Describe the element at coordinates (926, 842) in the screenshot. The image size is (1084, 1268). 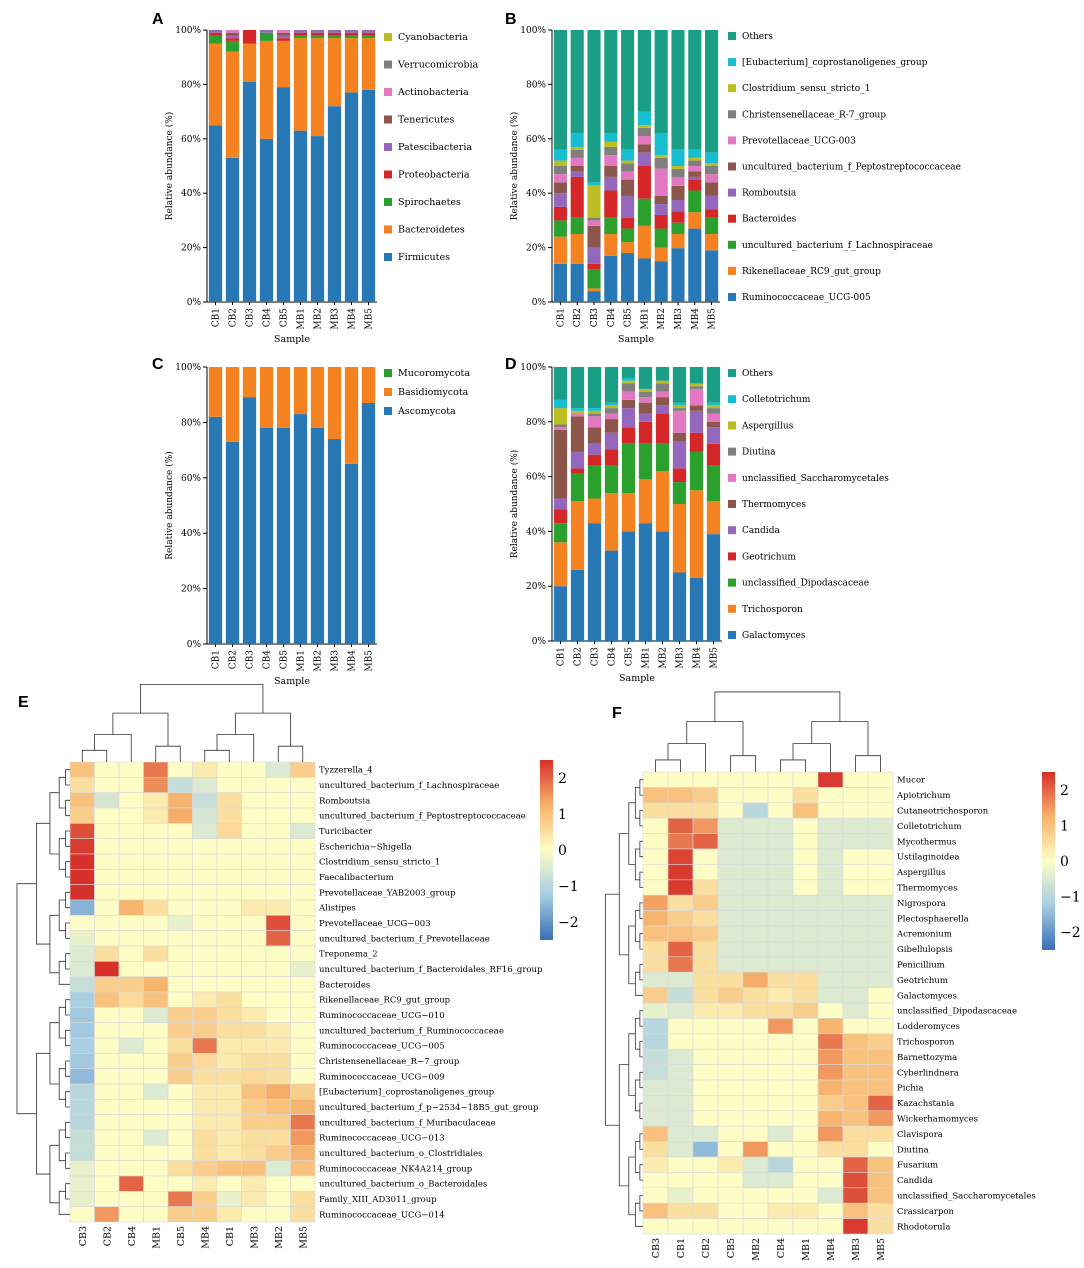
I see `row-label: Mycothermus` at that location.